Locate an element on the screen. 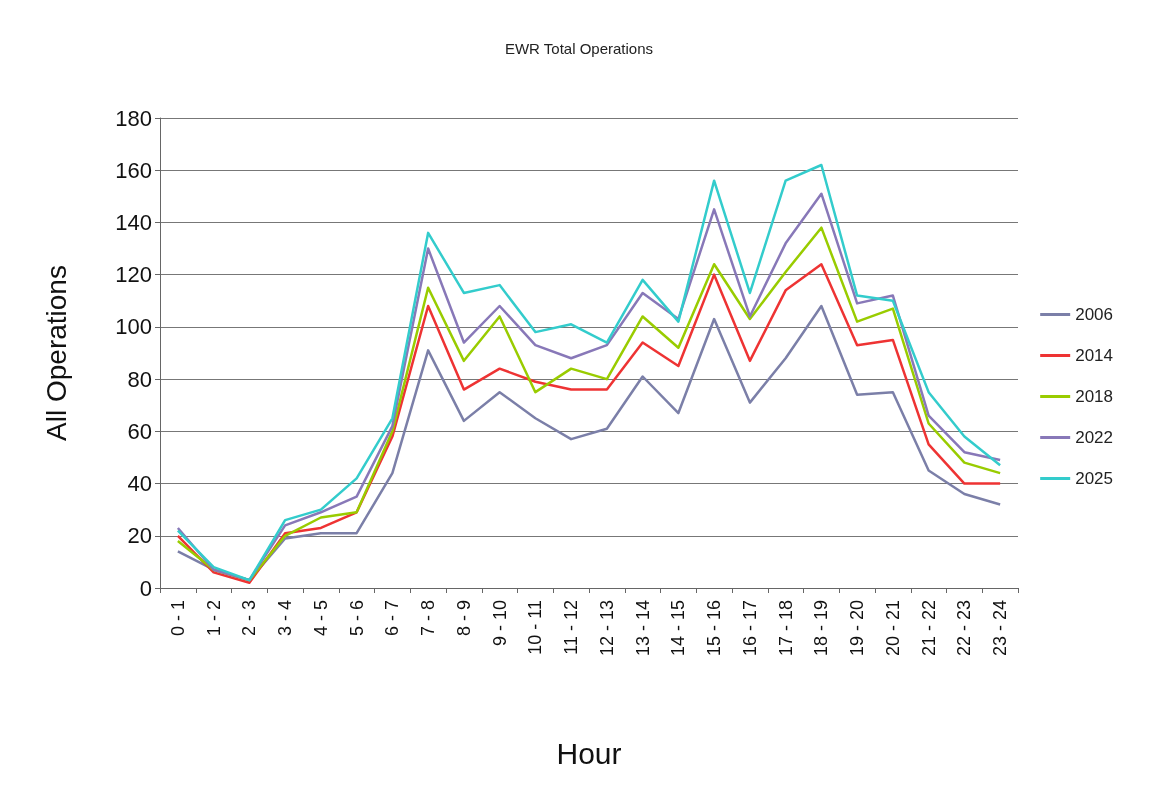 This screenshot has width=1158, height=793. legend-label: 2025 is located at coordinates (1094, 478).